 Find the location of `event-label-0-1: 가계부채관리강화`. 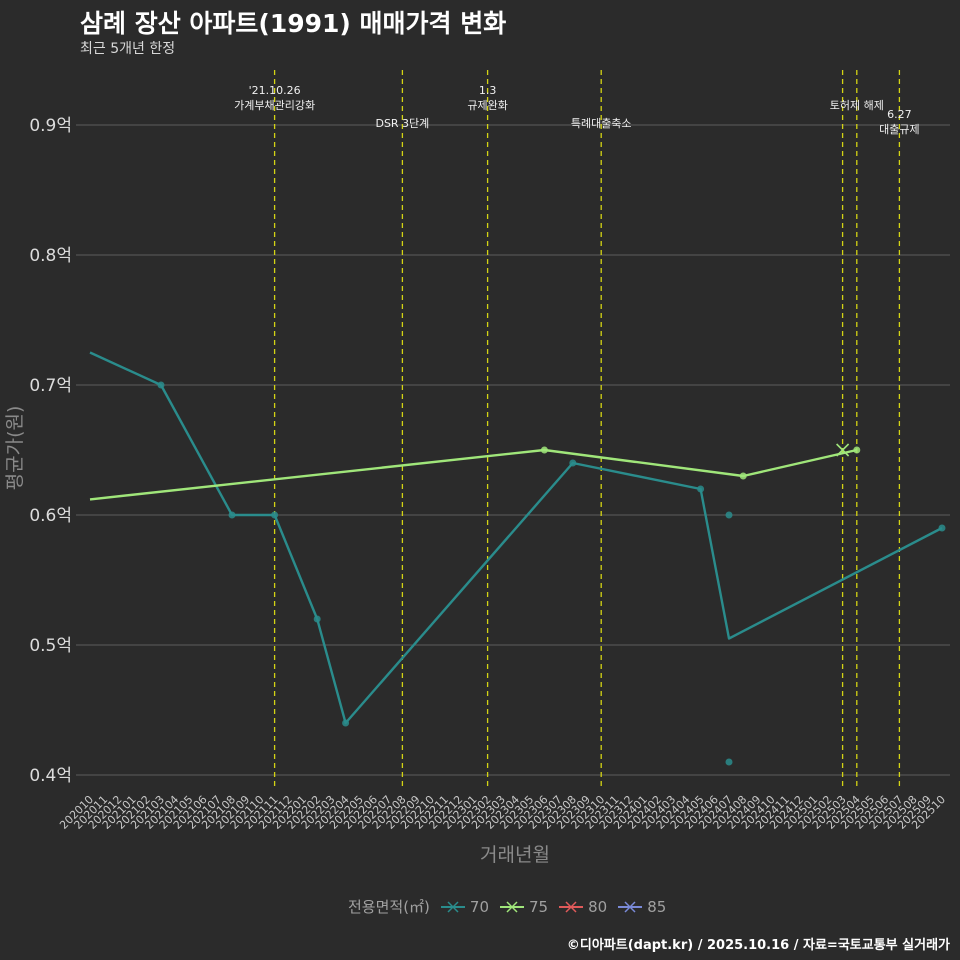

event-label-0-1: 가계부채관리강화 is located at coordinates (274, 105).